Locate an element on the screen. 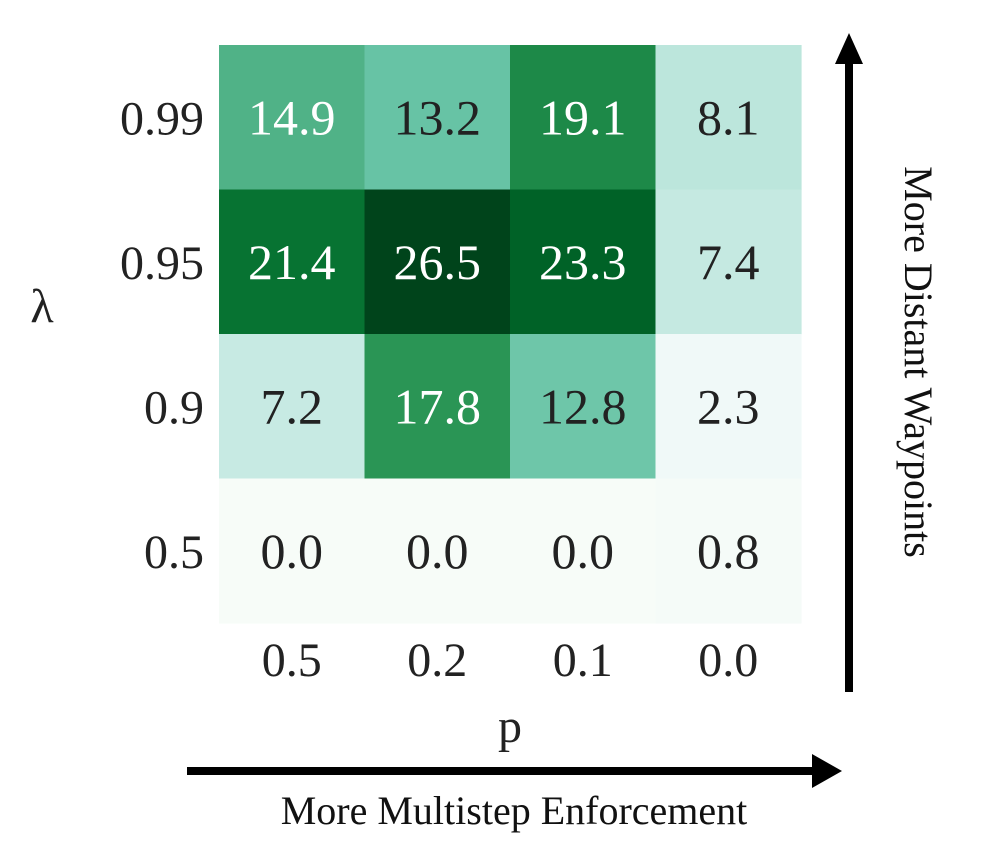 Image resolution: width=997 pixels, height=857 pixels. cell-value-label: 26.5 is located at coordinates (438, 262).